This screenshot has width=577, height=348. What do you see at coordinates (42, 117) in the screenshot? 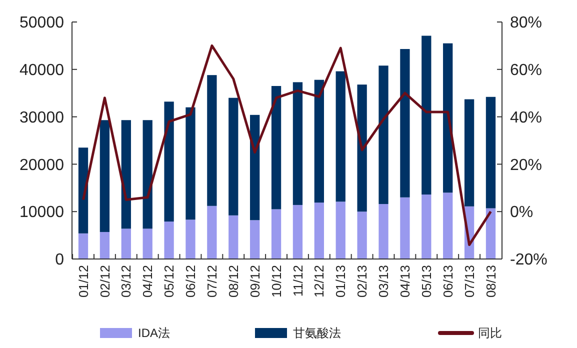
I see `y-tick-label: 30000` at bounding box center [42, 117].